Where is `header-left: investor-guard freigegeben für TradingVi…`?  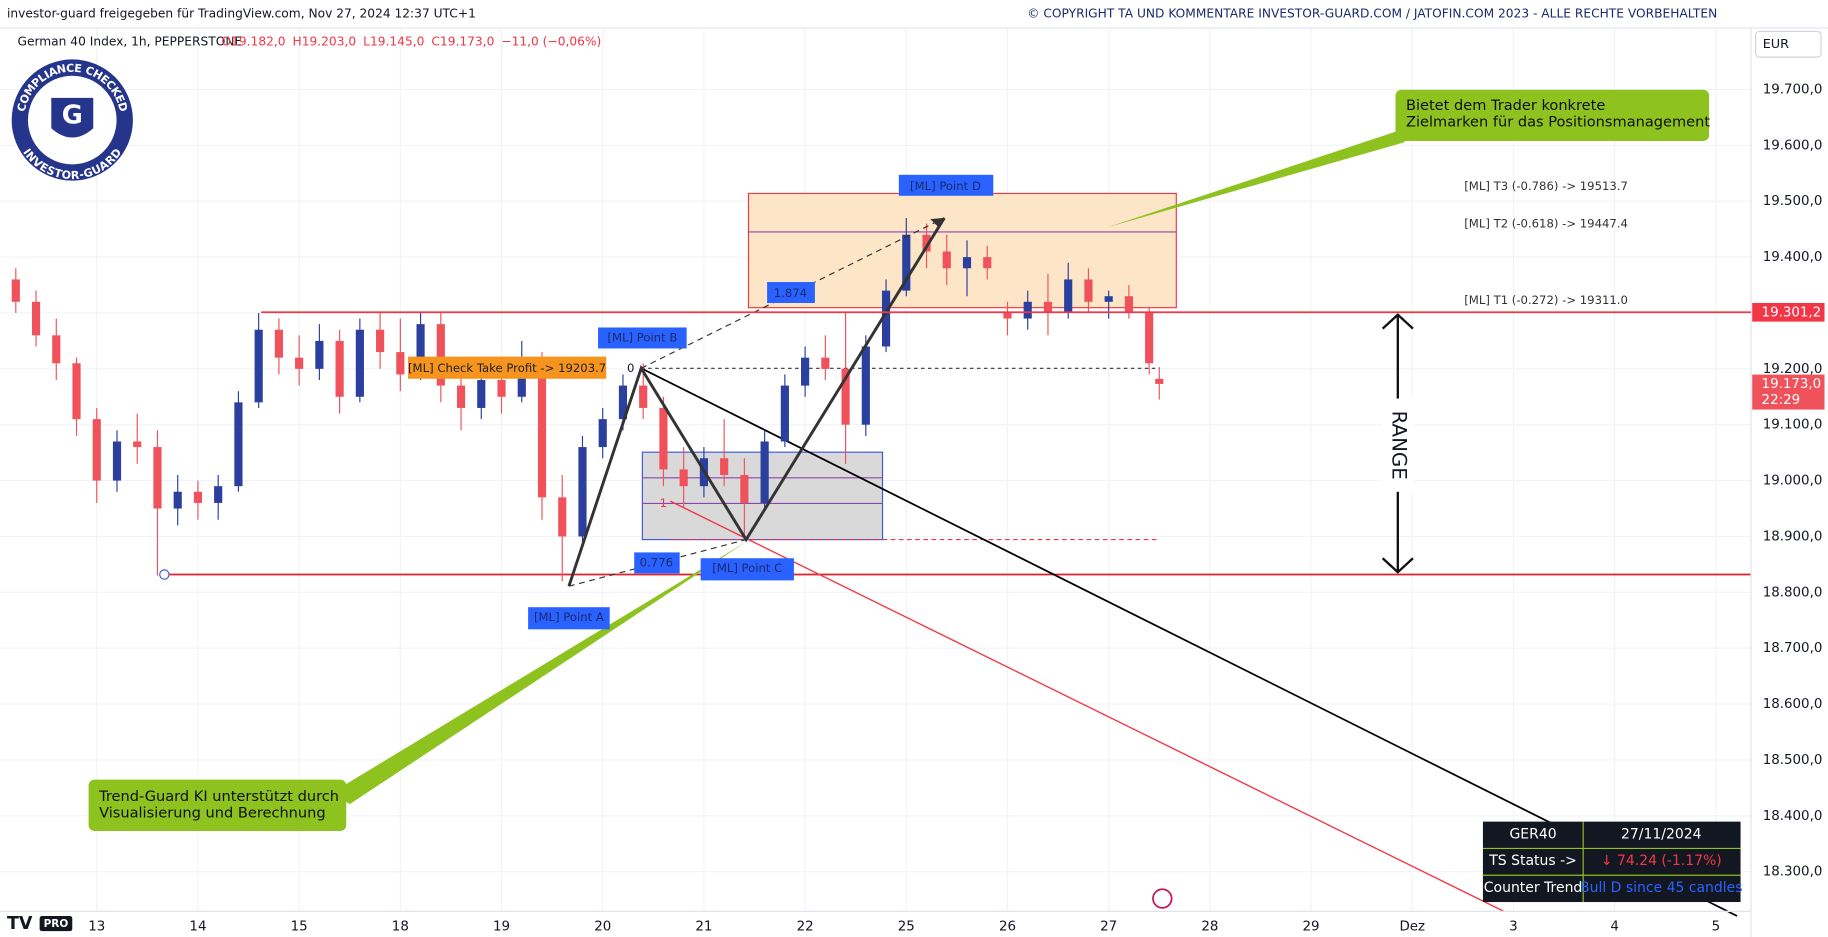
header-left: investor-guard freigegeben für TradingVi… is located at coordinates (241, 13).